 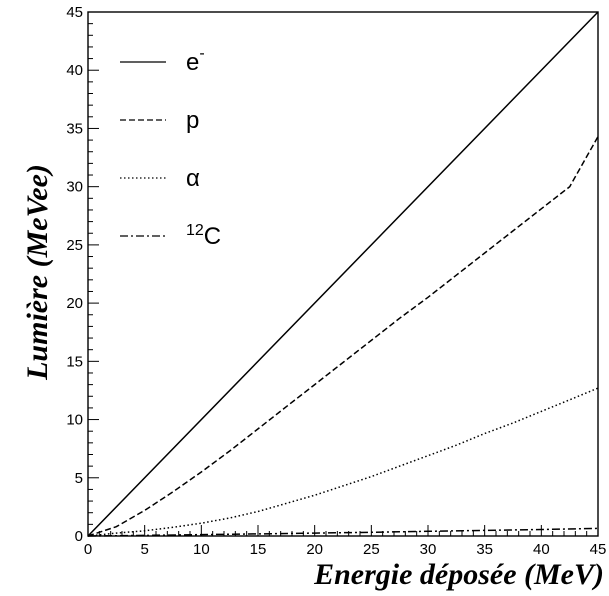 What do you see at coordinates (74, 70) in the screenshot?
I see `y-tick-label: 40` at bounding box center [74, 70].